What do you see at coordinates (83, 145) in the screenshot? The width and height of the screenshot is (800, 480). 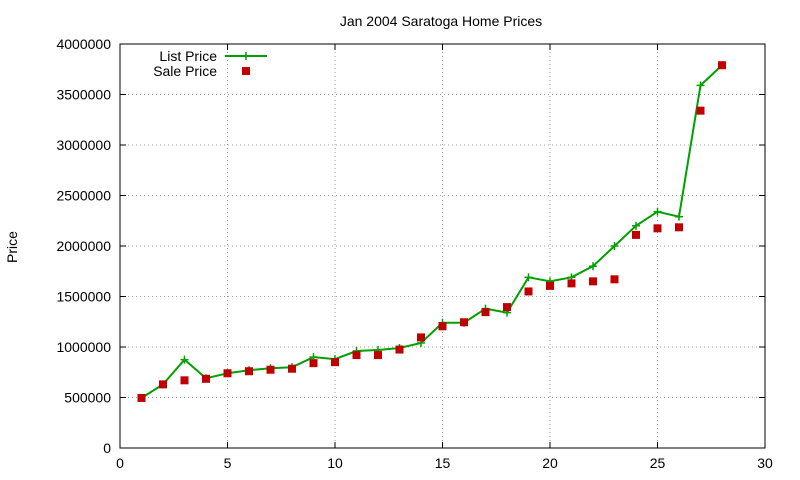 I see `y-tick-label: 3000000` at bounding box center [83, 145].